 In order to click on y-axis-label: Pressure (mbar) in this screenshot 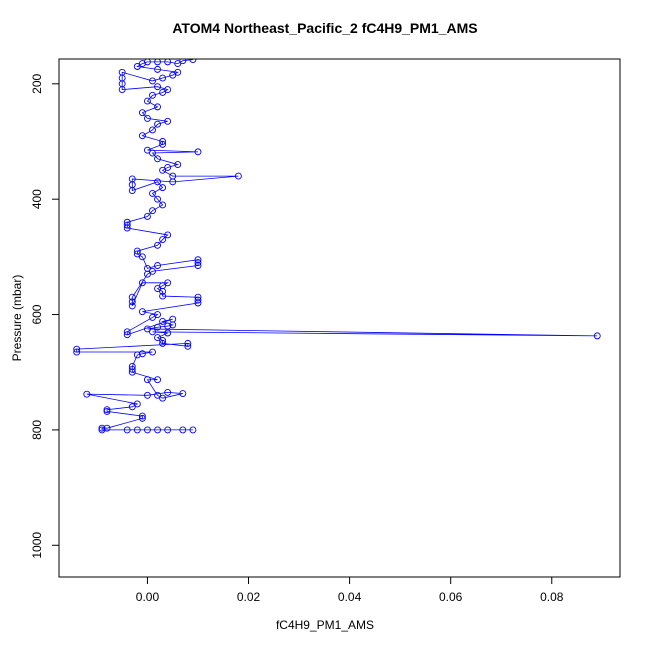, I will do `click(17, 318)`.